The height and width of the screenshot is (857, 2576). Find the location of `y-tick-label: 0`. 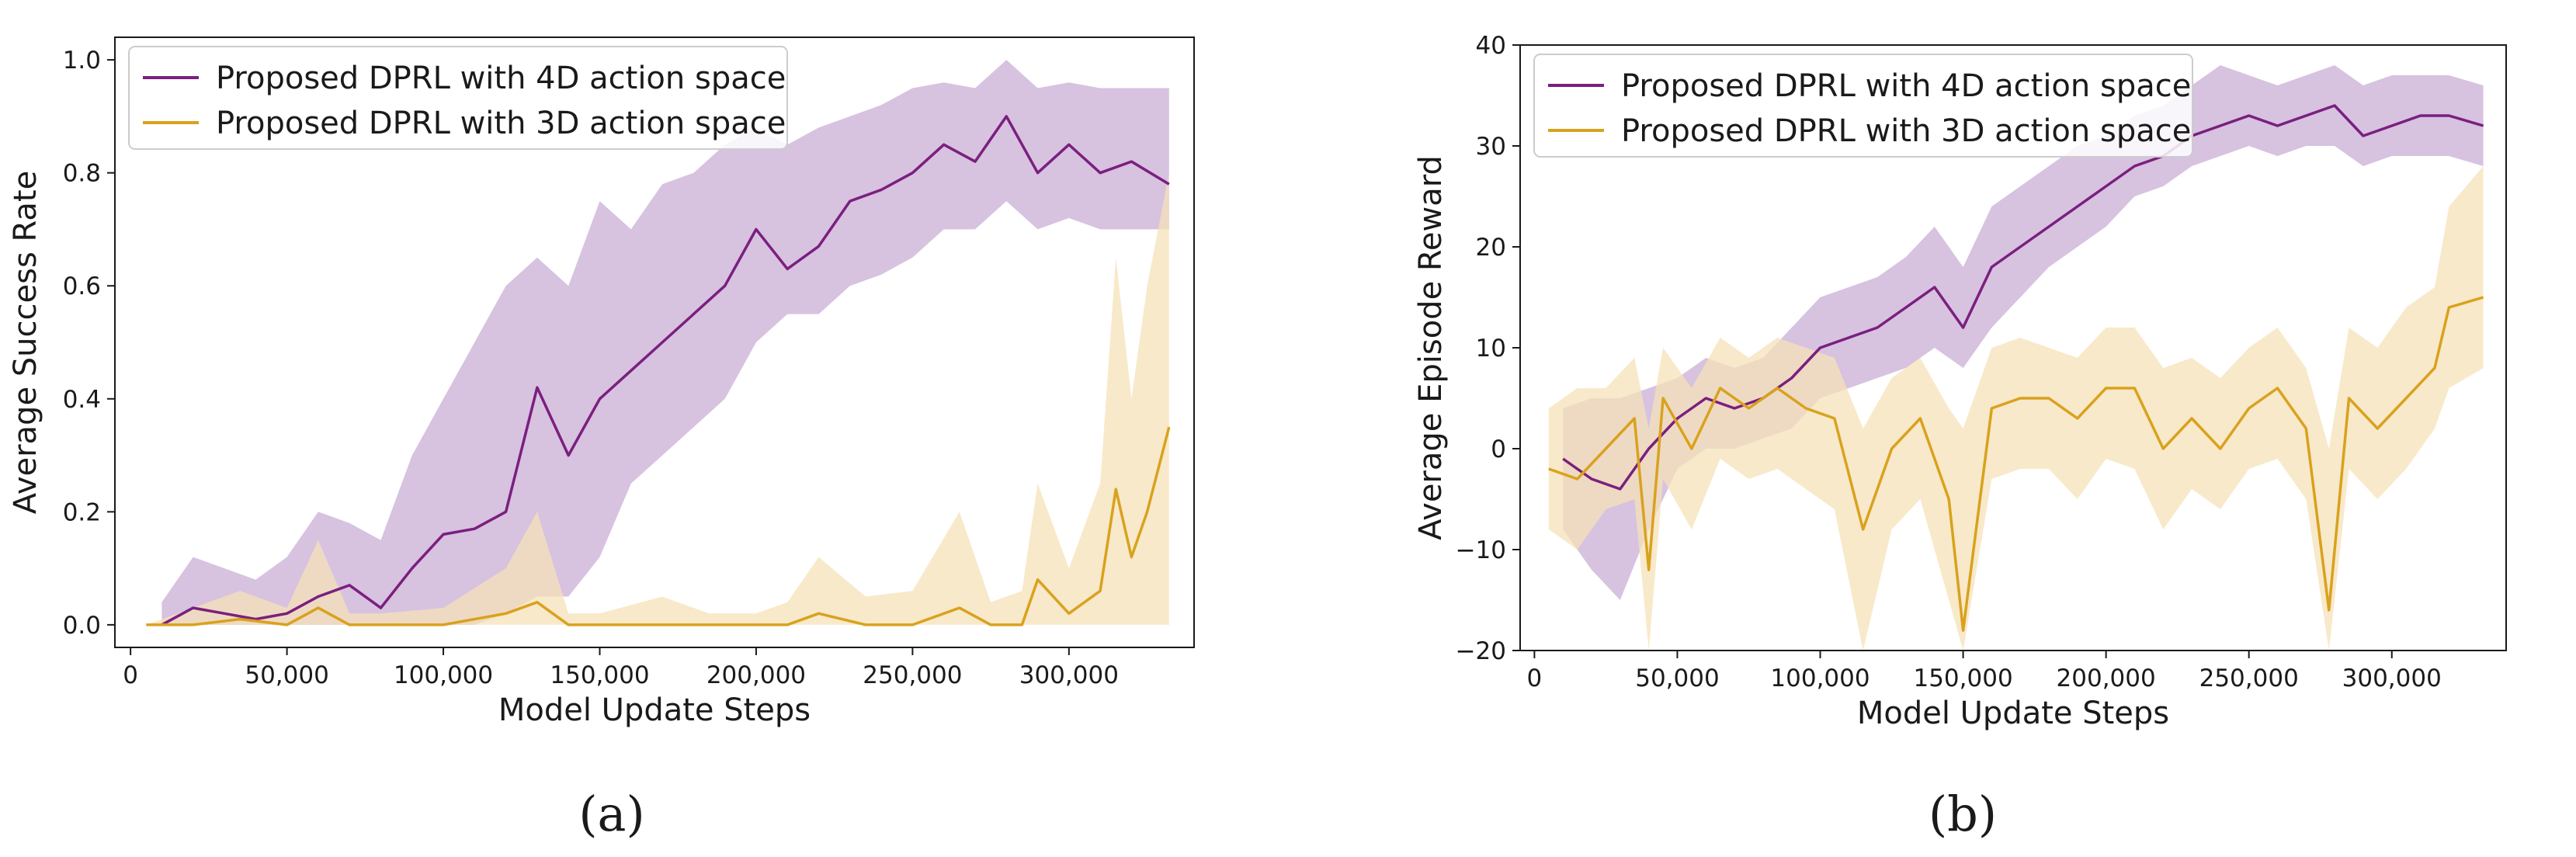

y-tick-label: 0 is located at coordinates (1498, 449).